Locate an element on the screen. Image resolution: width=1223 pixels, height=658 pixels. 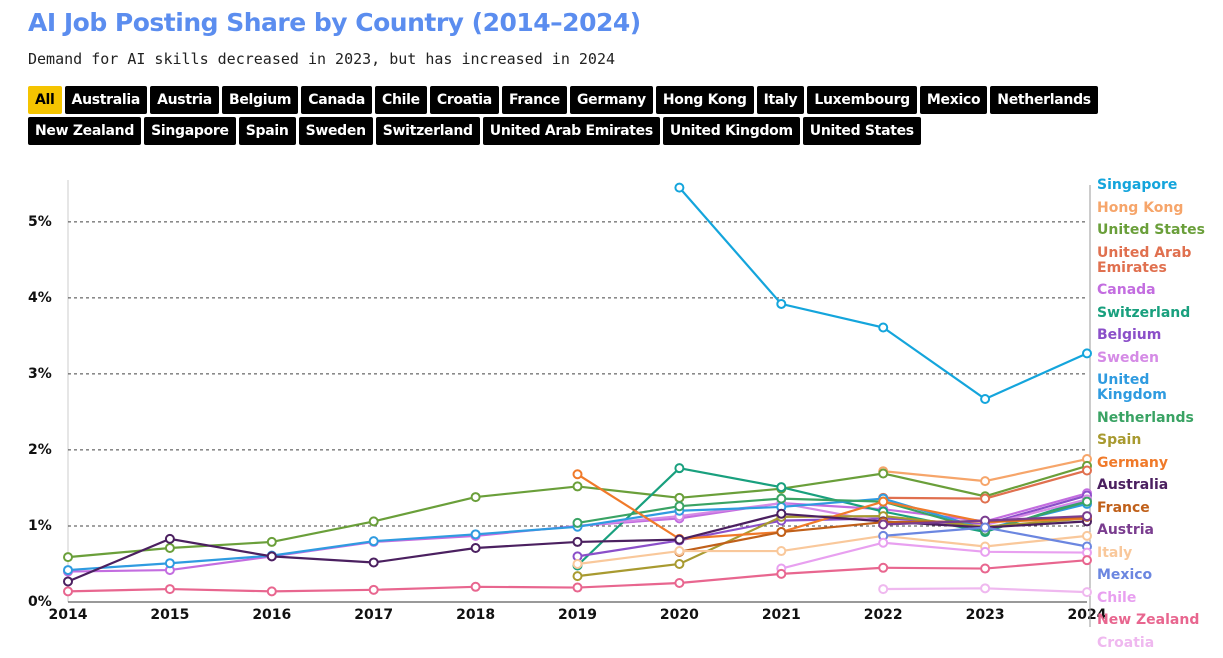
filter-button: Switzerland is located at coordinates (427, 131).